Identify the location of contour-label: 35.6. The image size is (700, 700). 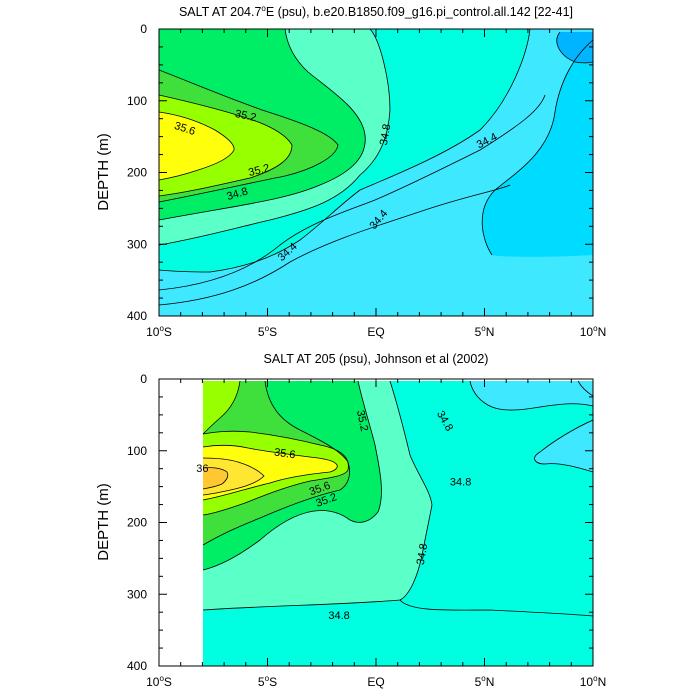
(284, 453).